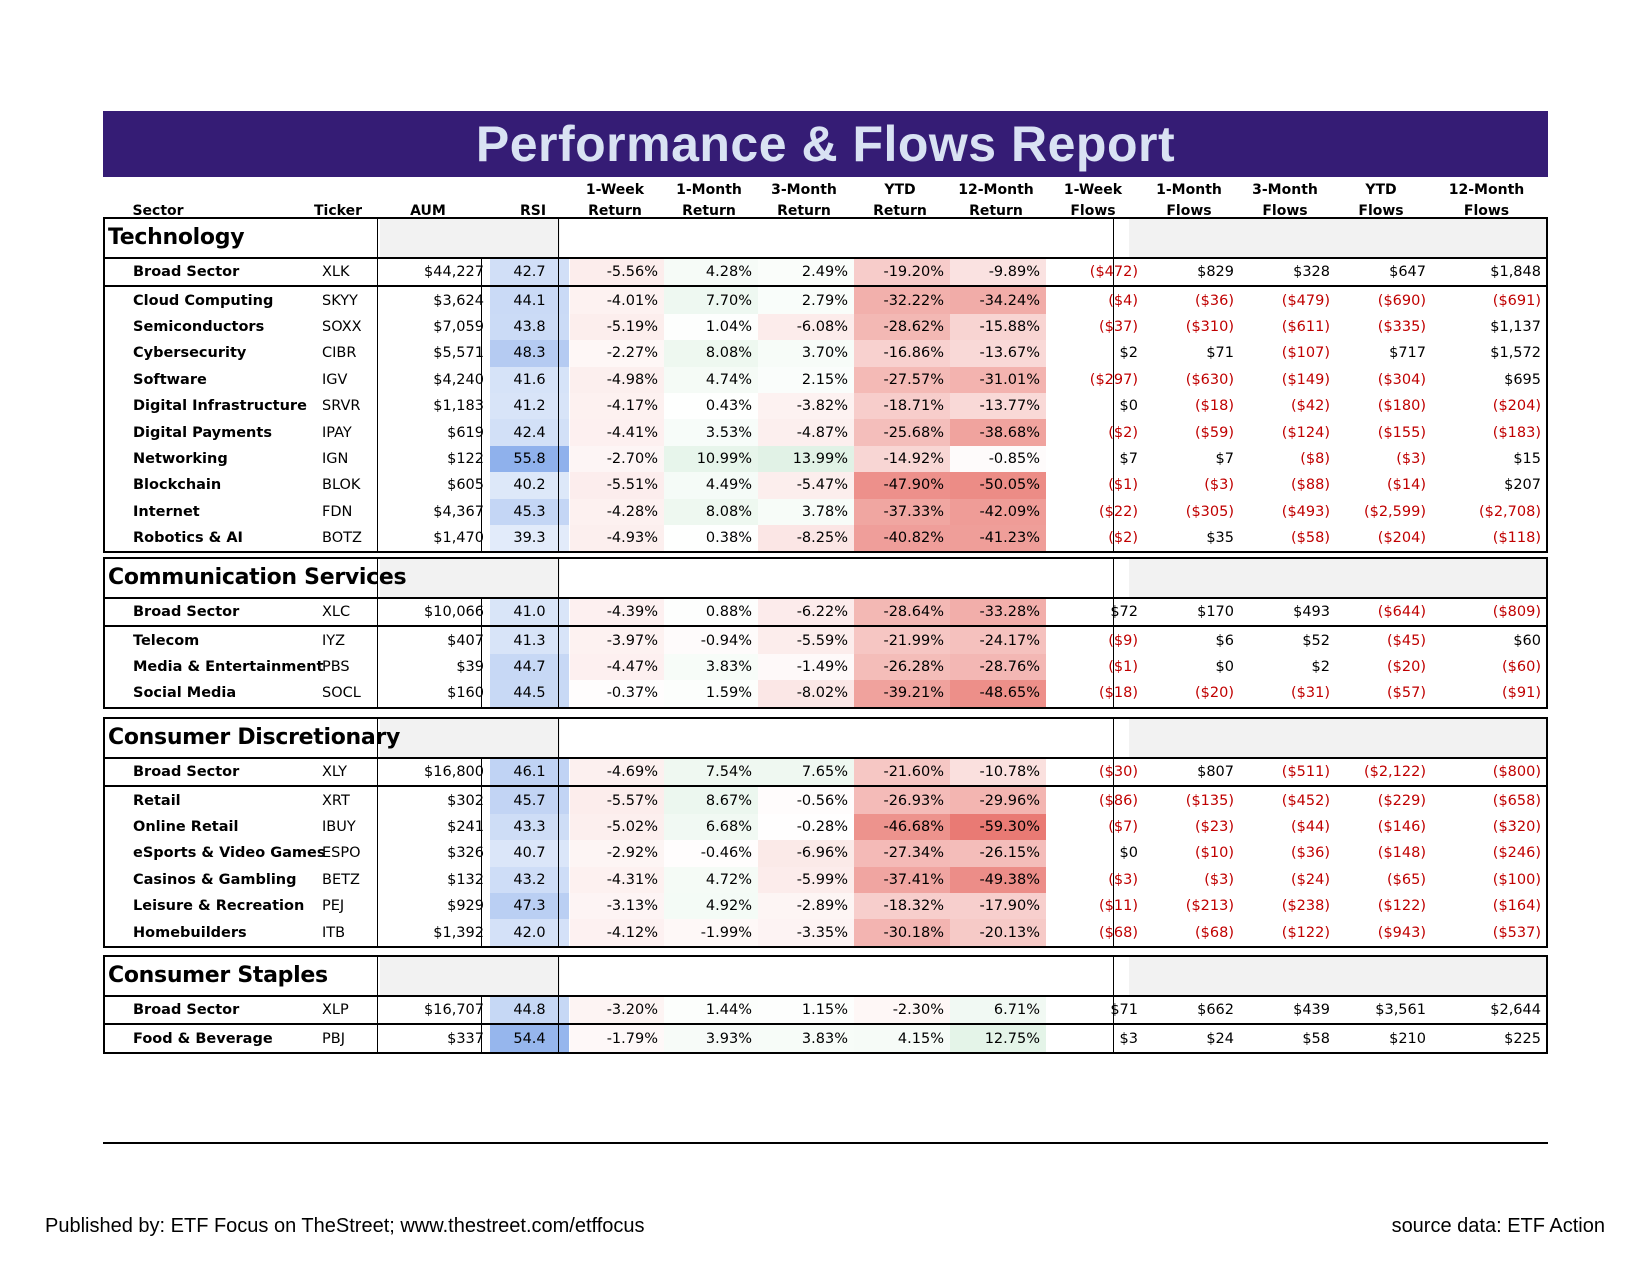 This screenshot has height=1275, width=1650. I want to click on aum-value: $44,227, so click(454, 272).